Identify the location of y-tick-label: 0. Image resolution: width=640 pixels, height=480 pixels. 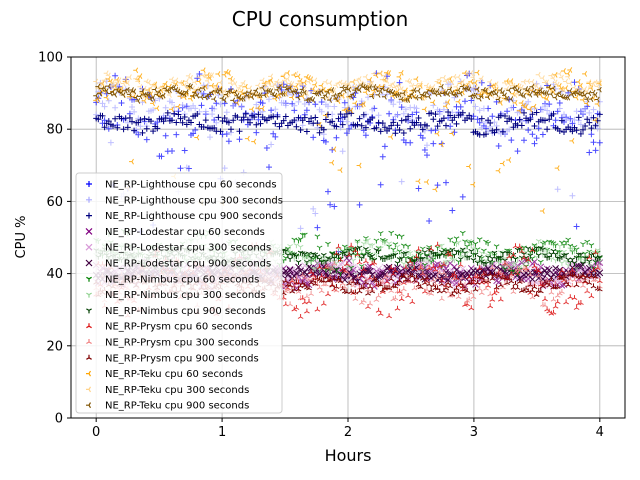
(59, 419).